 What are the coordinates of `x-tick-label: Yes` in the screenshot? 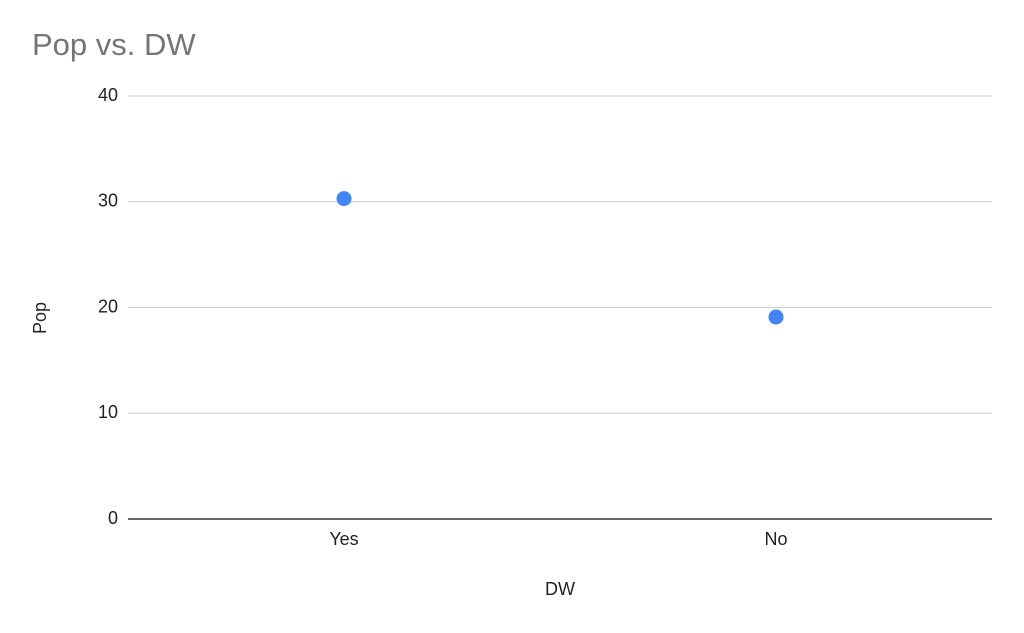 It's located at (343, 539).